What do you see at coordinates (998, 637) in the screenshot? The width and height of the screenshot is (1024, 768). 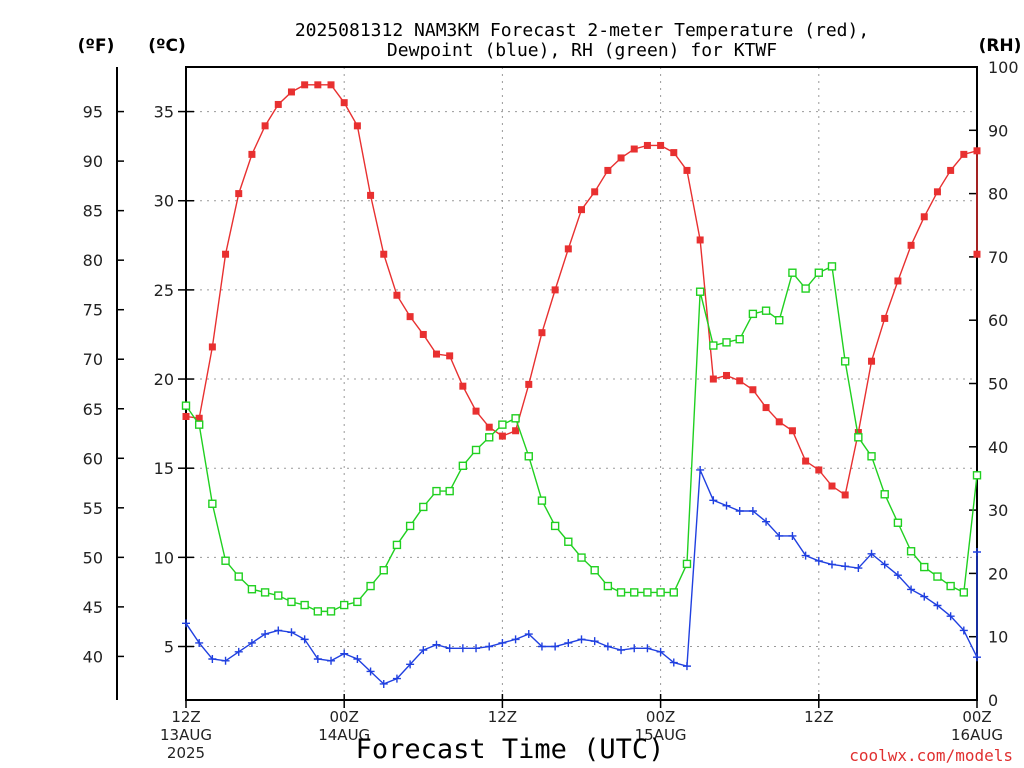 I see `rh-tick-label: 10` at bounding box center [998, 637].